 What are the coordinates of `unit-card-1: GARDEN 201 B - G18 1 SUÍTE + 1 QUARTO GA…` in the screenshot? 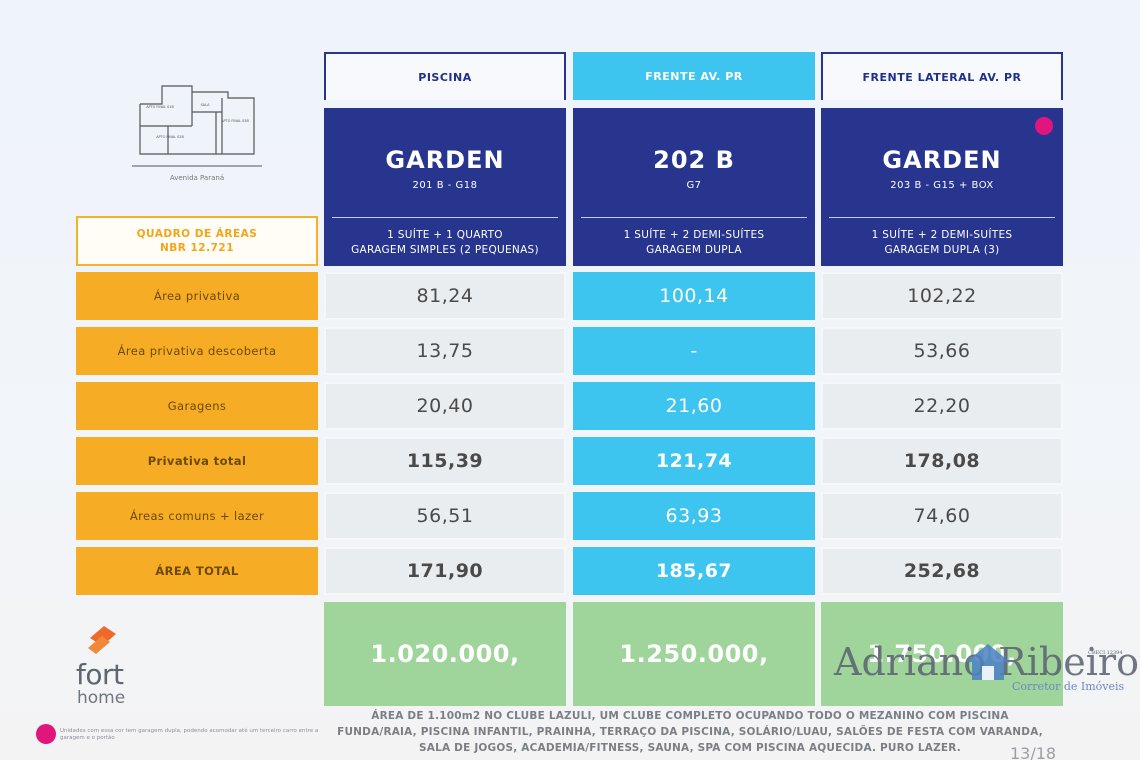 It's located at (445, 187).